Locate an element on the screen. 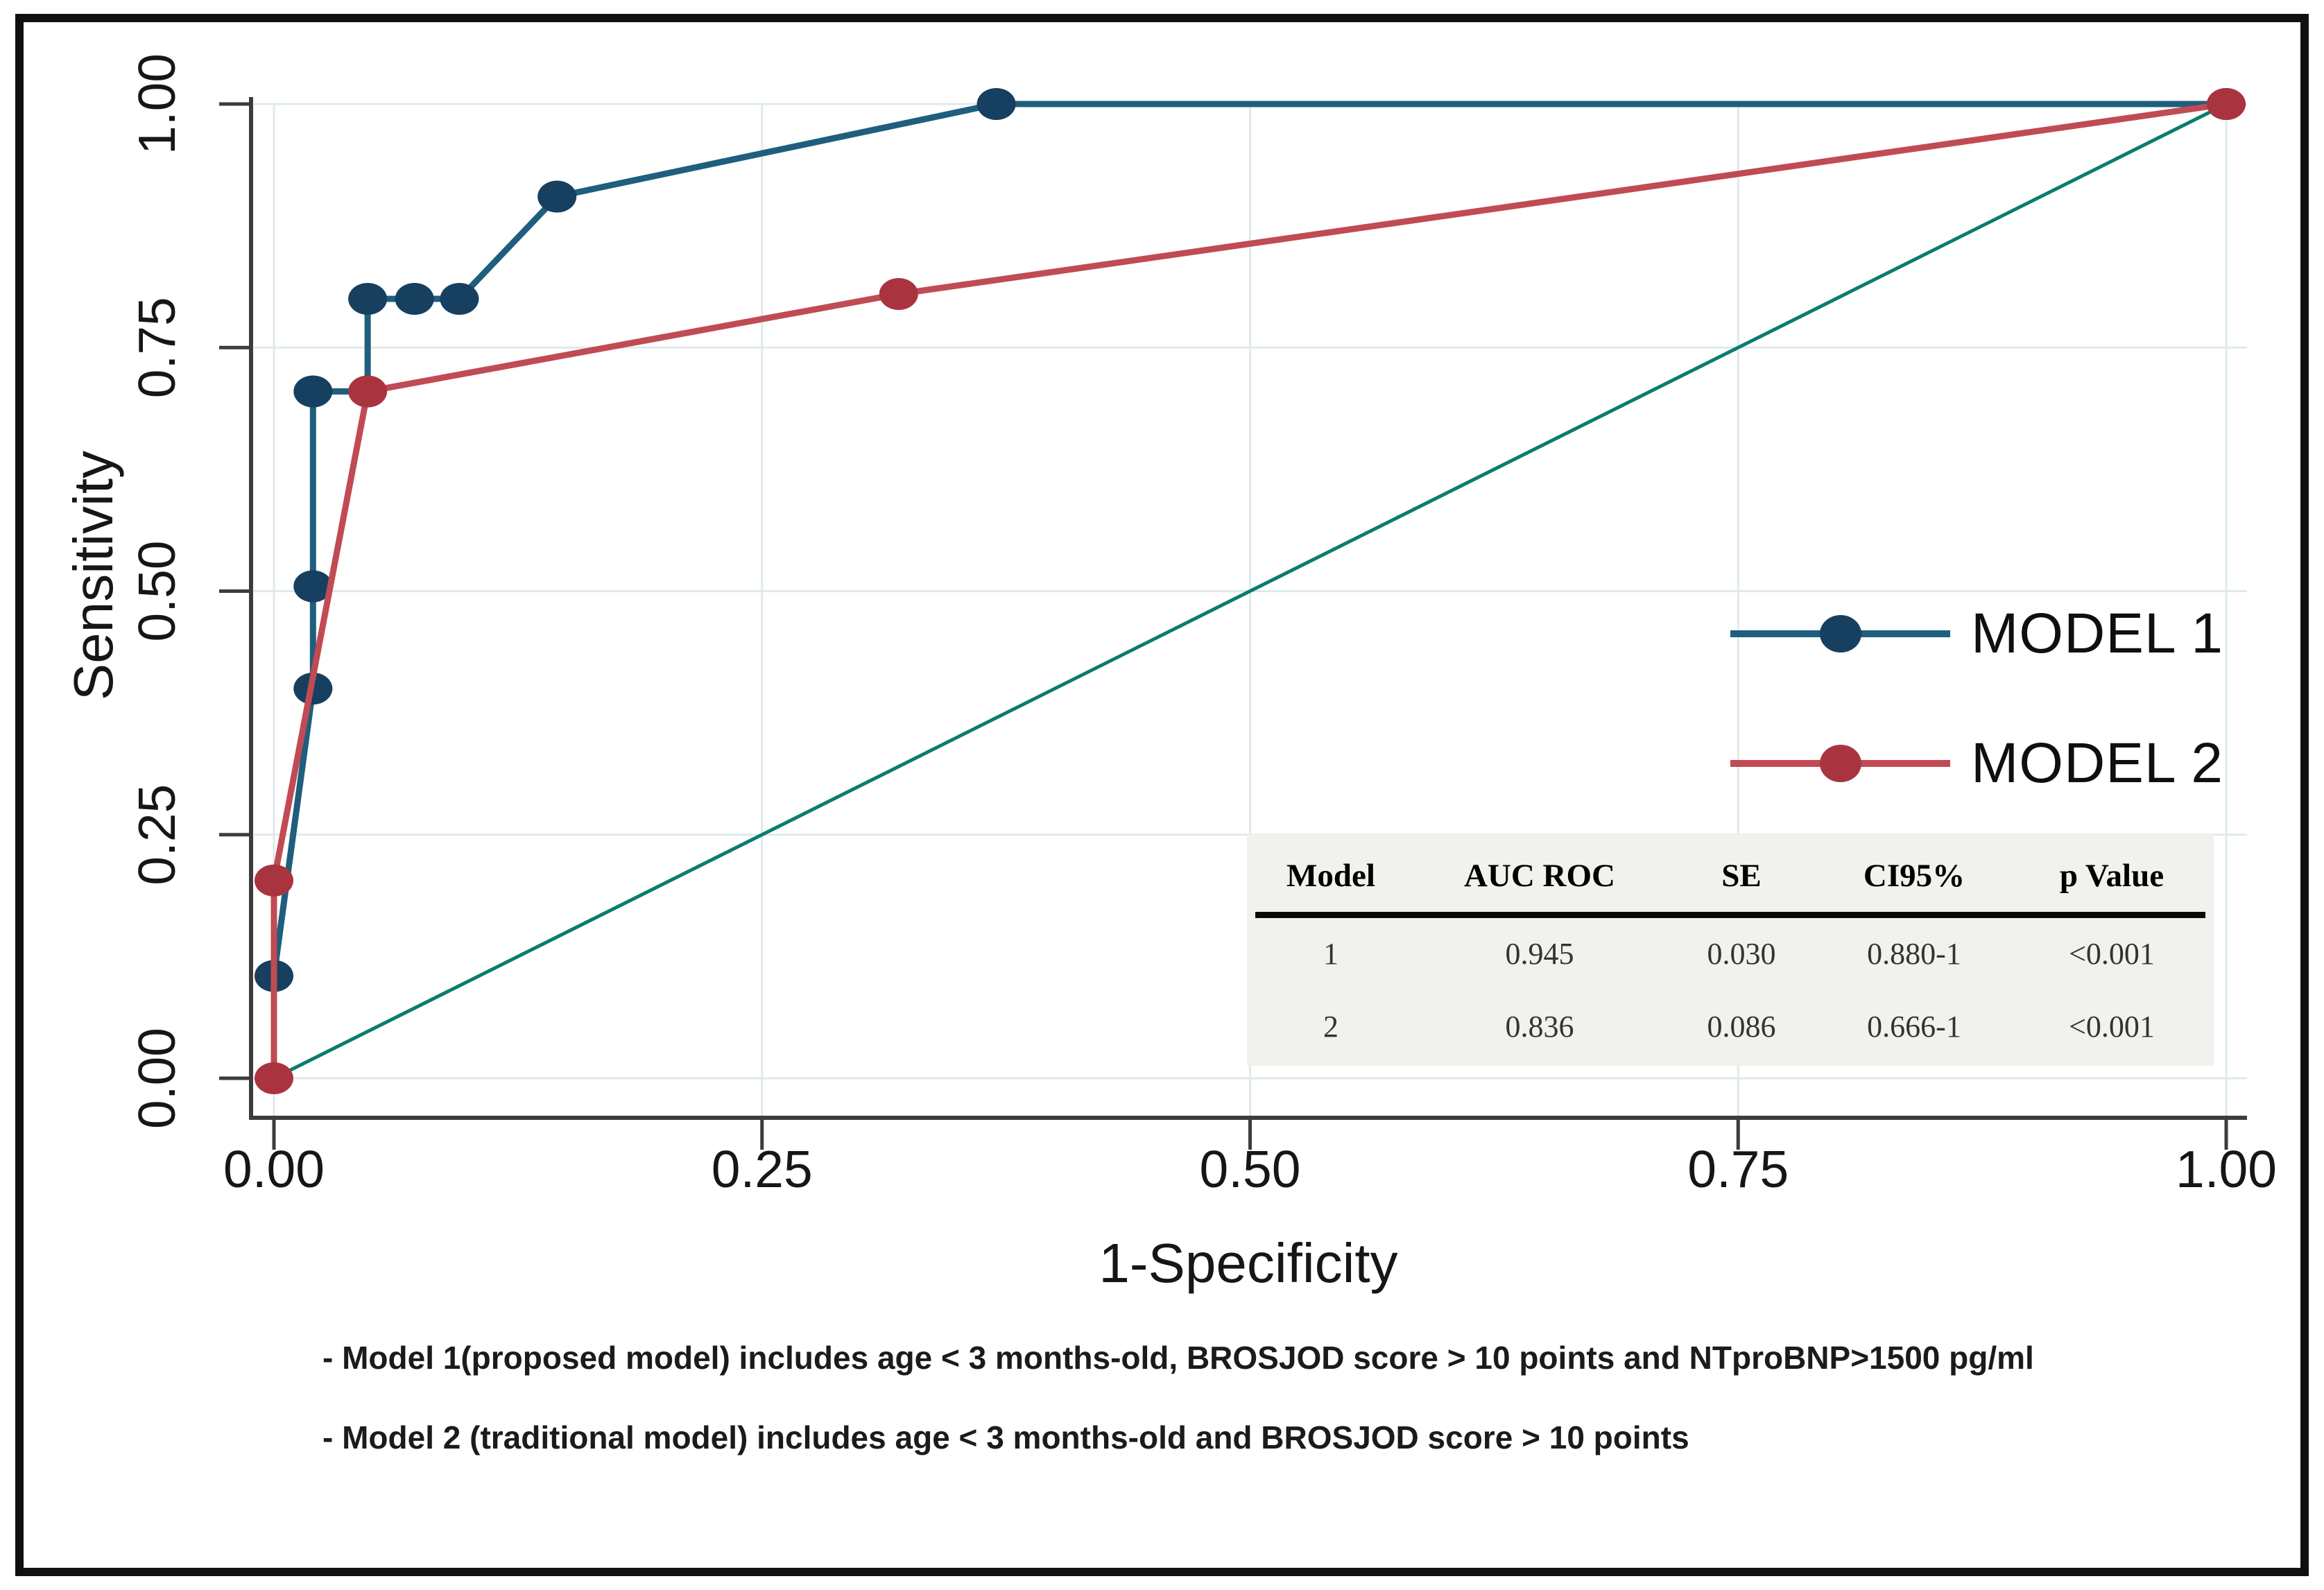  cell-model: 1 is located at coordinates (1331, 954).